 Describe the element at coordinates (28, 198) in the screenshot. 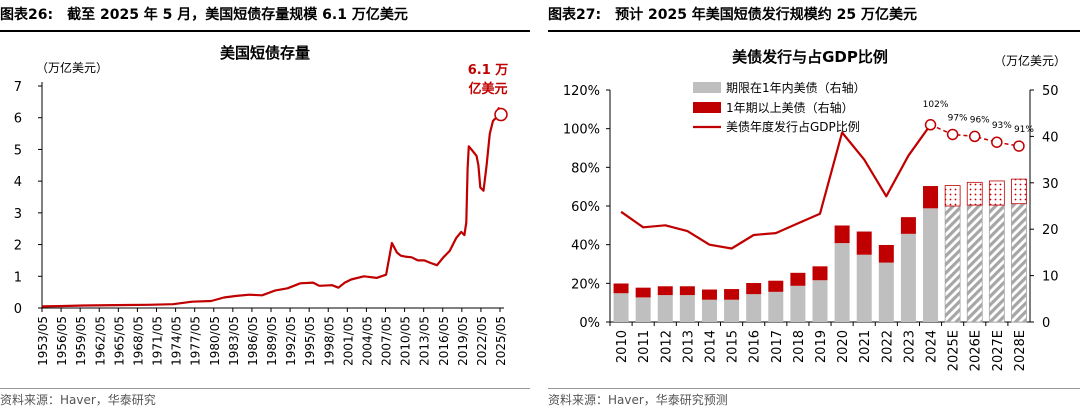

I see `left-y-axis: 0 1 2 3 4 5 6 7` at that location.